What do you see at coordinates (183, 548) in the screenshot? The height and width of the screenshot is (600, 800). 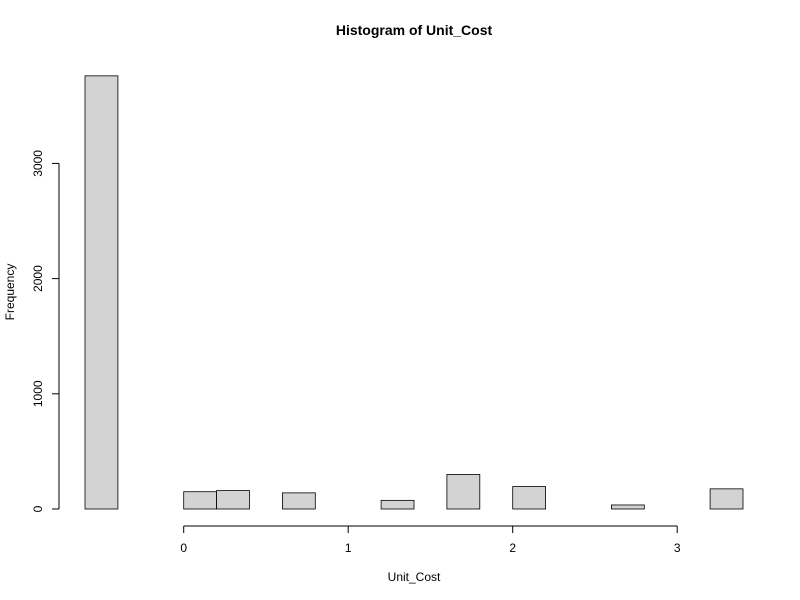 I see `x-tick-label: 0` at bounding box center [183, 548].